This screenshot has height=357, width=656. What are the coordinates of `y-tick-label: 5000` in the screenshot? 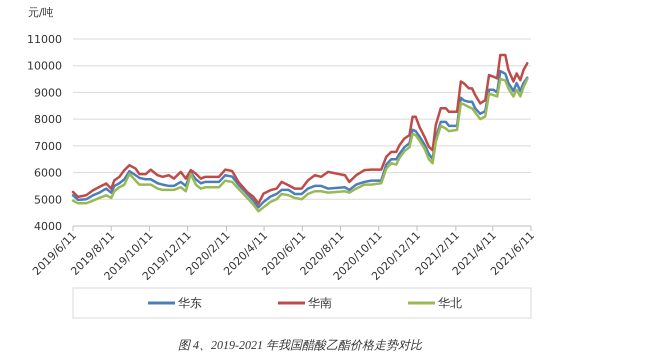 It's located at (48, 199).